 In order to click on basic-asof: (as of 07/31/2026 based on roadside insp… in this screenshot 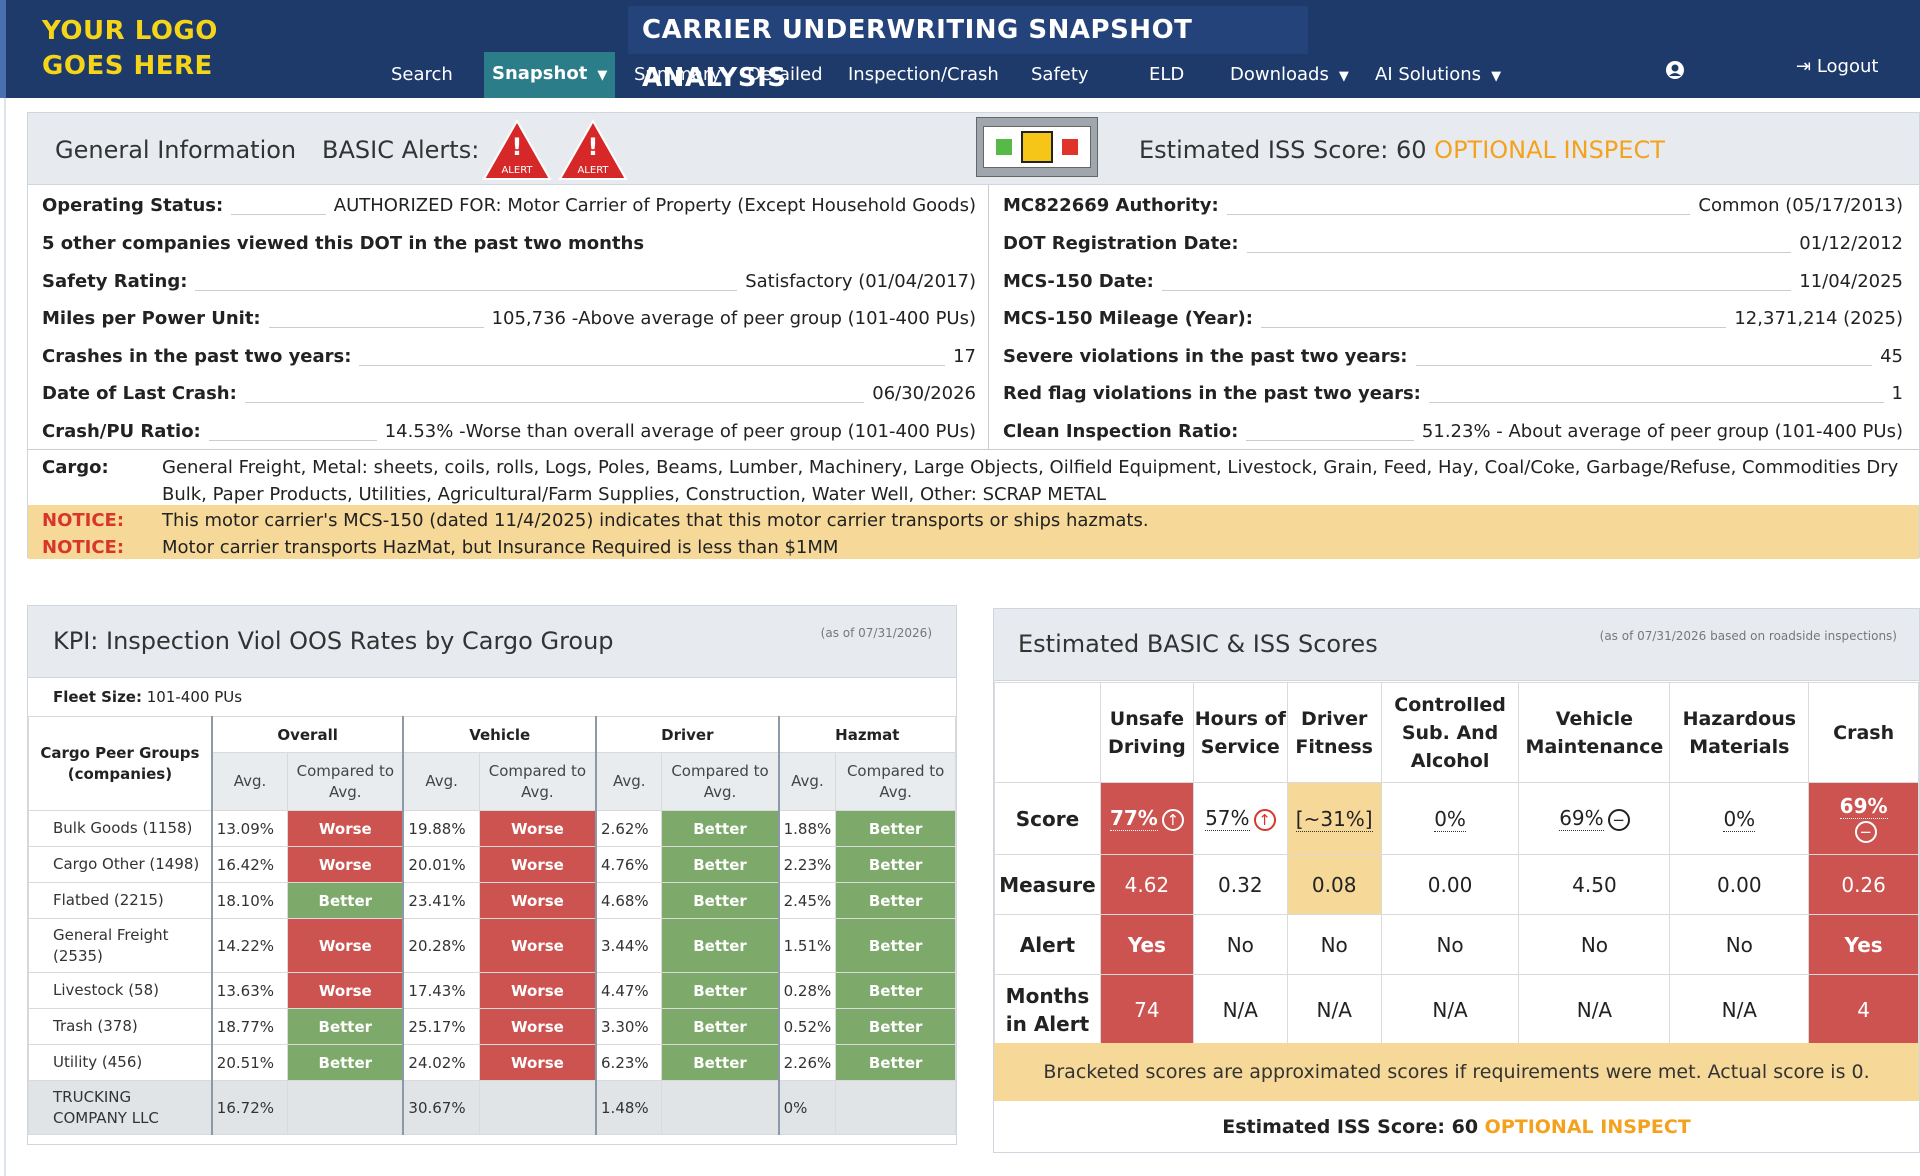, I will do `click(1748, 636)`.